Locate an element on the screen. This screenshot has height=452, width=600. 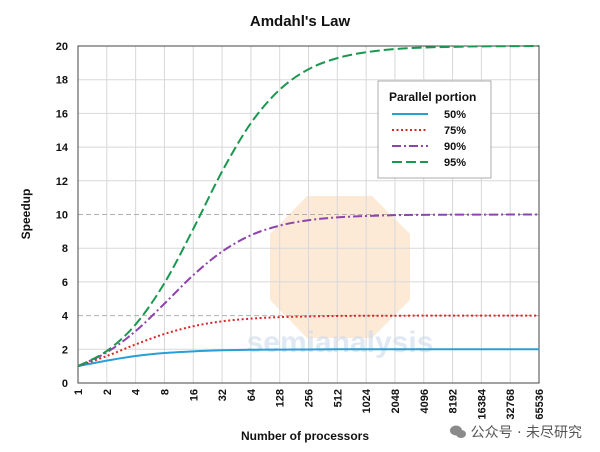
x-tick-label: 256 is located at coordinates (310, 398).